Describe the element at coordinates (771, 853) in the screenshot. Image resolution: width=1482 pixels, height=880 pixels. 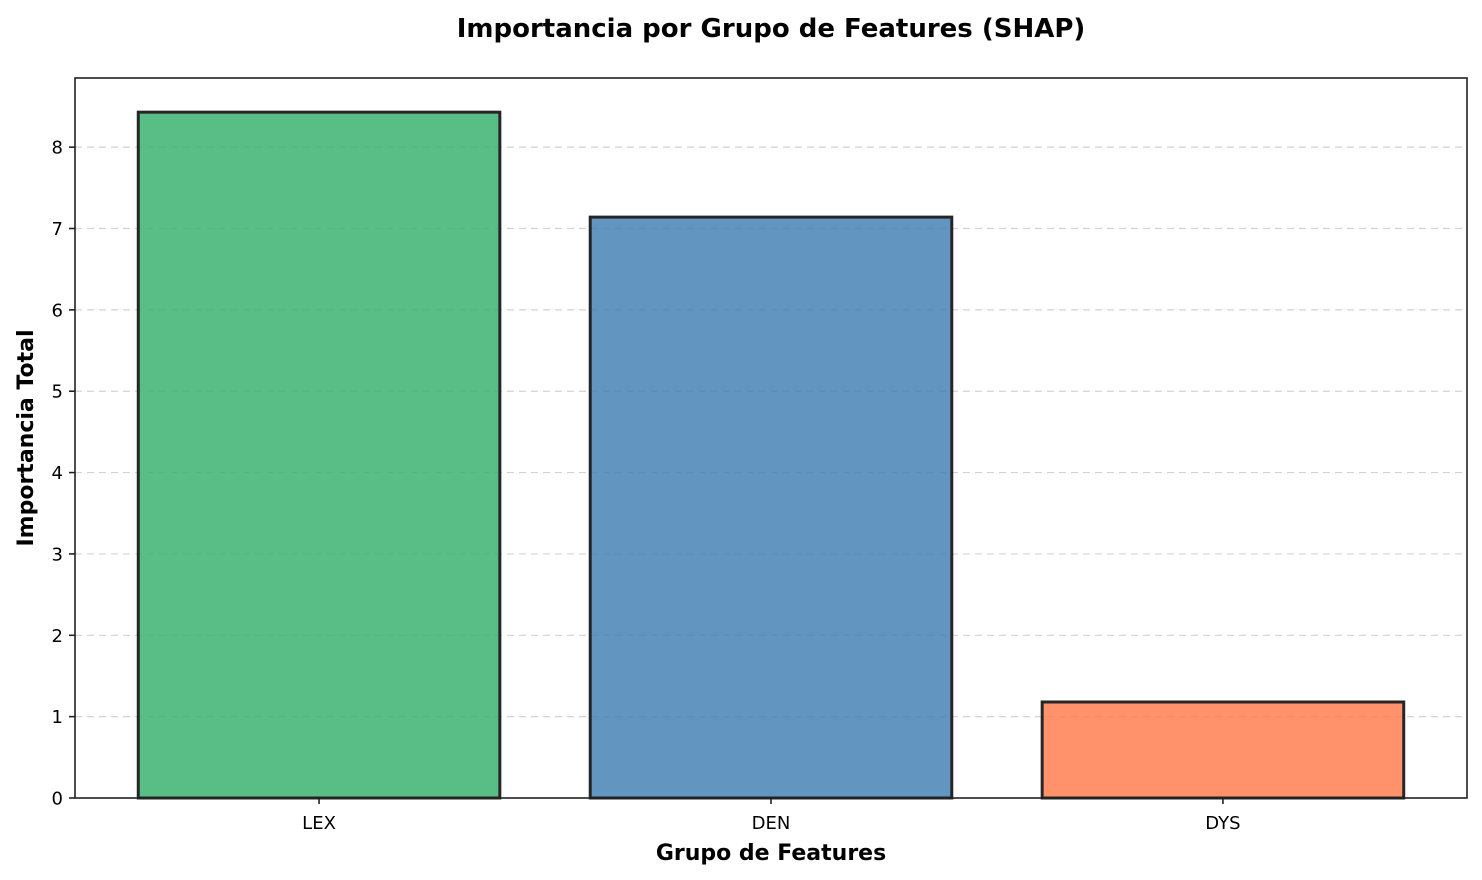
I see `x-axis-label: Grupo de Features` at that location.